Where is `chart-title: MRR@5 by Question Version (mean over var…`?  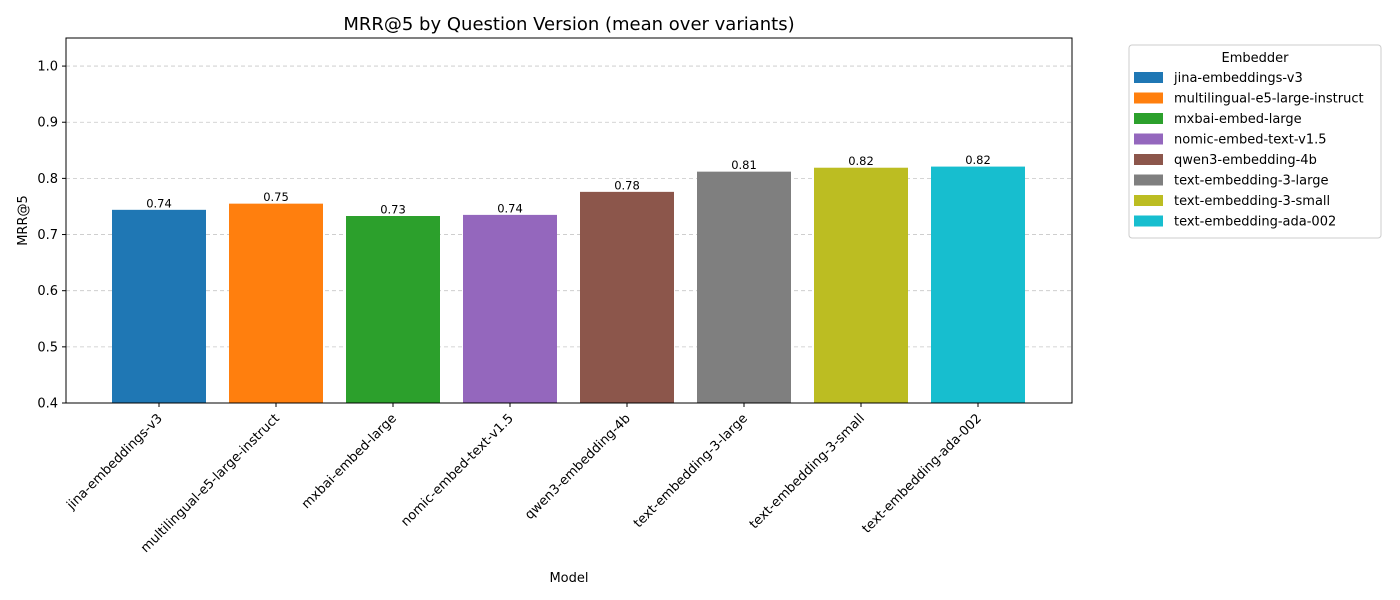
chart-title: MRR@5 by Question Version (mean over var… is located at coordinates (568, 24).